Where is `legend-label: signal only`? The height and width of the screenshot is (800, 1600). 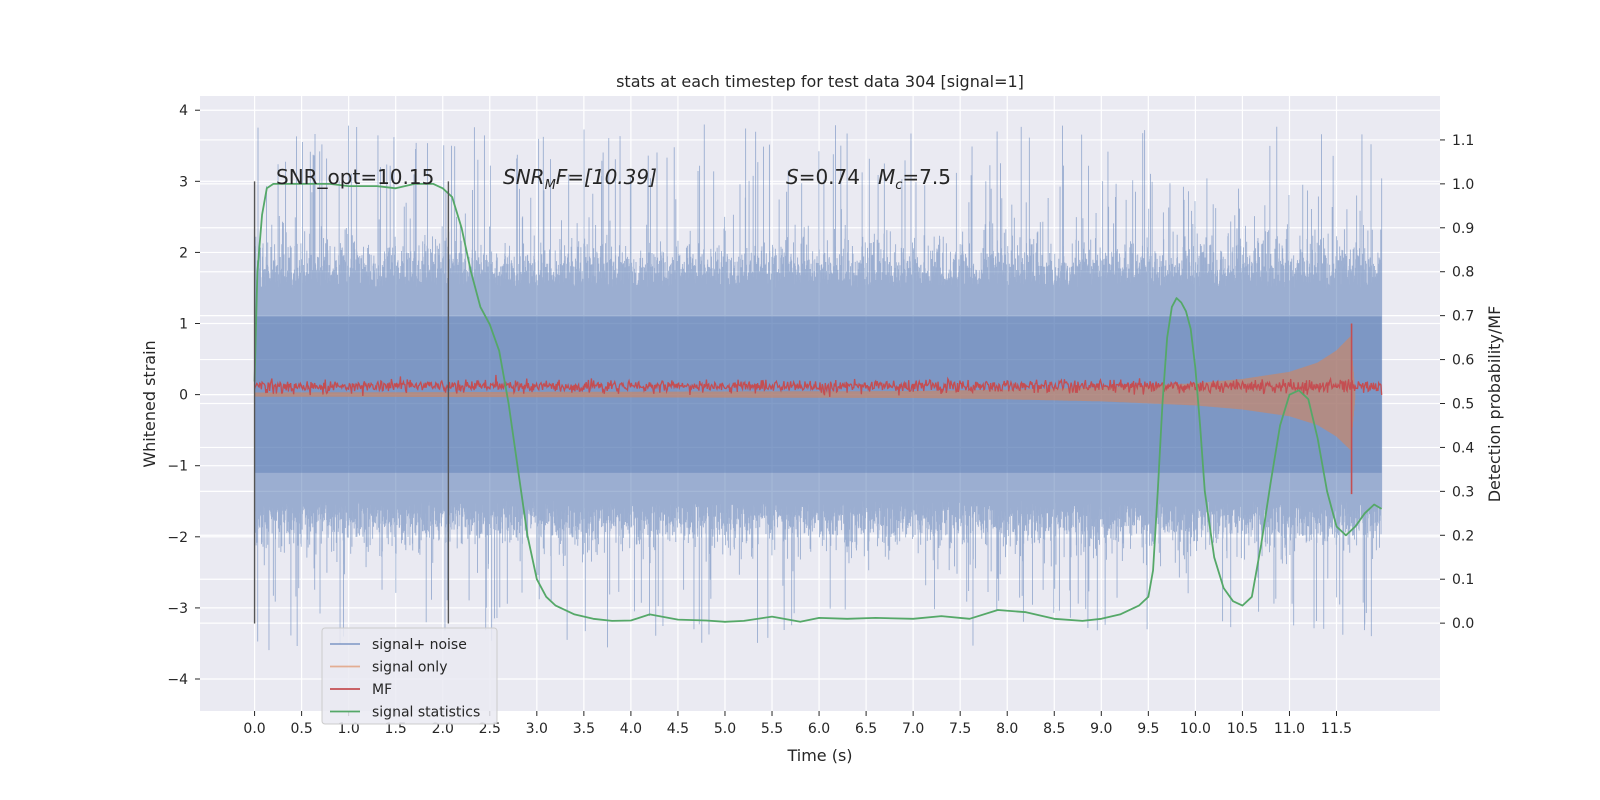 legend-label: signal only is located at coordinates (409, 668).